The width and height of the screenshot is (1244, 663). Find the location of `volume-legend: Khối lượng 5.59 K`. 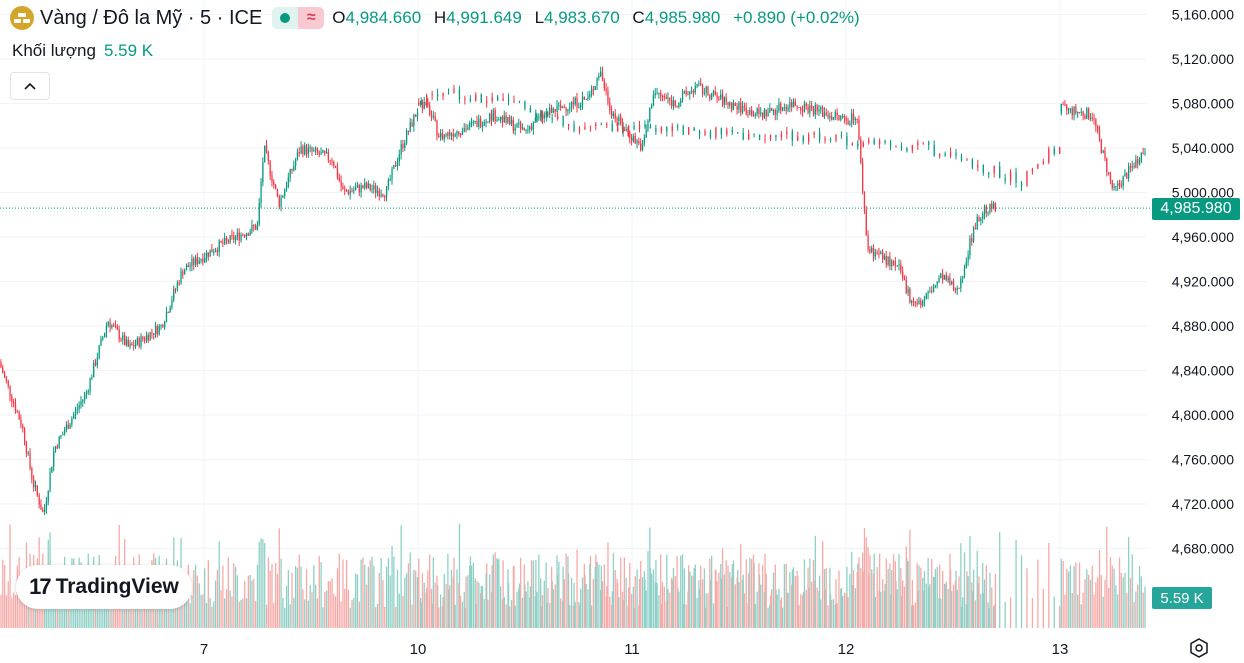

volume-legend: Khối lượng 5.59 K is located at coordinates (82, 51).